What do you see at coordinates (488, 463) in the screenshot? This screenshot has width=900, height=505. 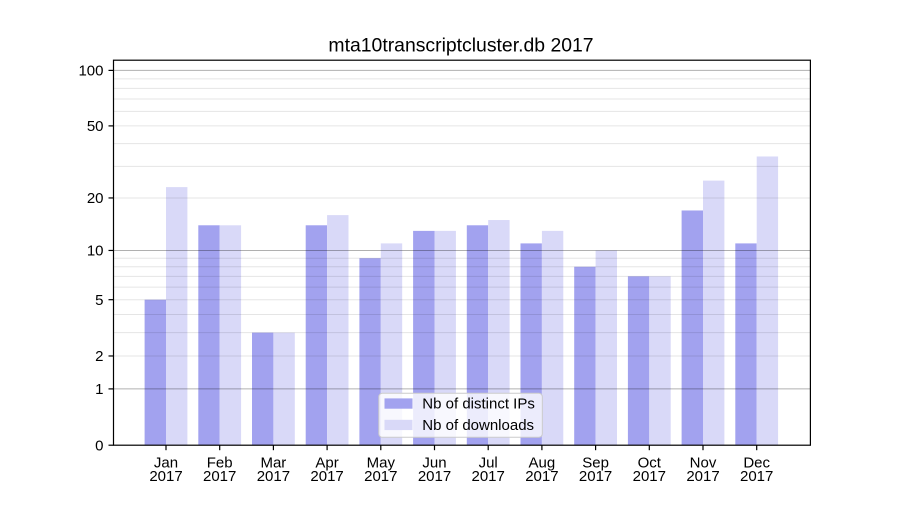 I see `svg-text: Jul` at bounding box center [488, 463].